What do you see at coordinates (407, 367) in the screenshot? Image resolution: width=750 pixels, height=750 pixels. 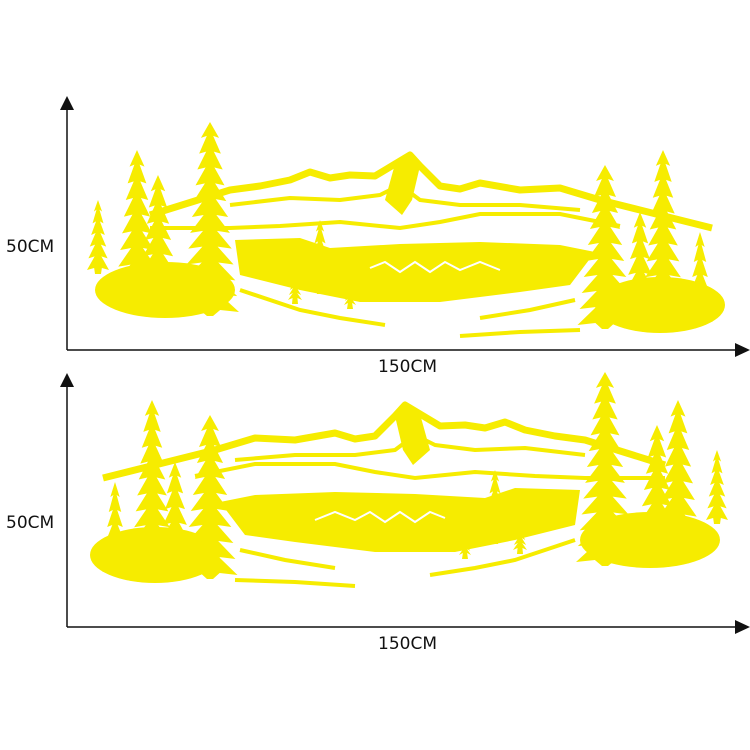 I see `width-label-top: 150CM` at bounding box center [407, 367].